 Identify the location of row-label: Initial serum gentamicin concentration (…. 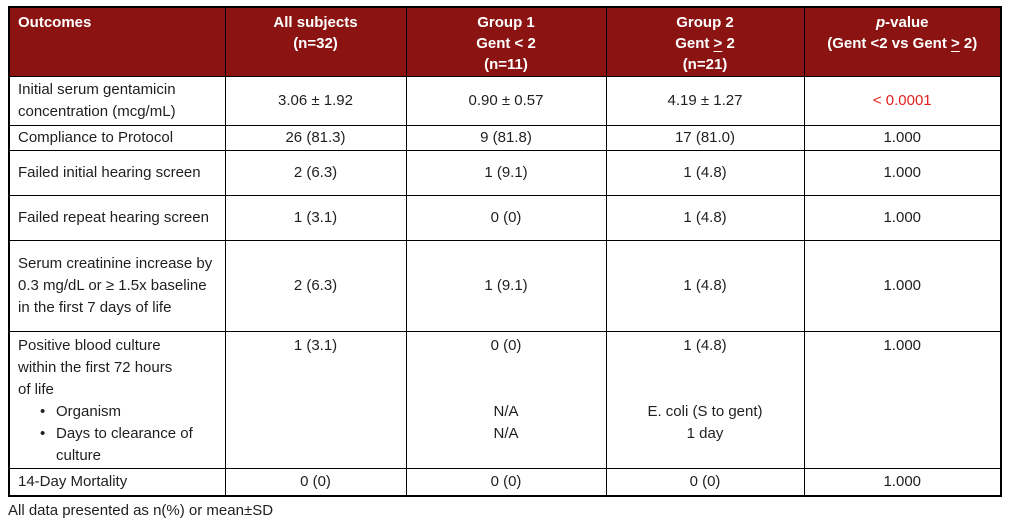
(117, 101).